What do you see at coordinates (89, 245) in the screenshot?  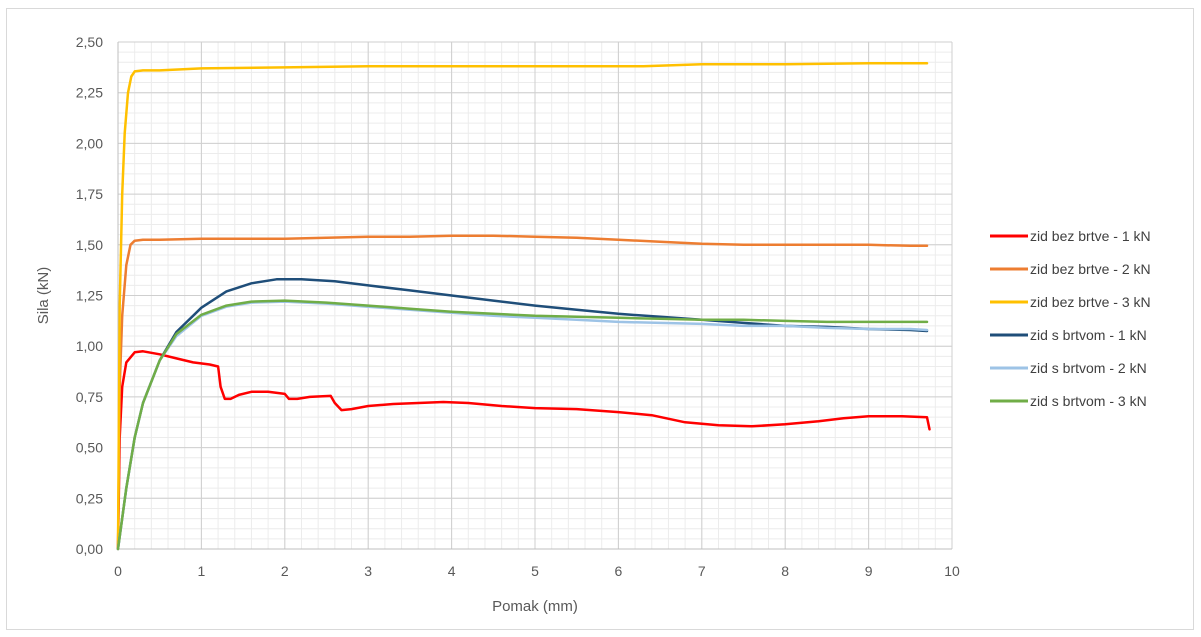 I see `y-tick-label: 1,50` at bounding box center [89, 245].